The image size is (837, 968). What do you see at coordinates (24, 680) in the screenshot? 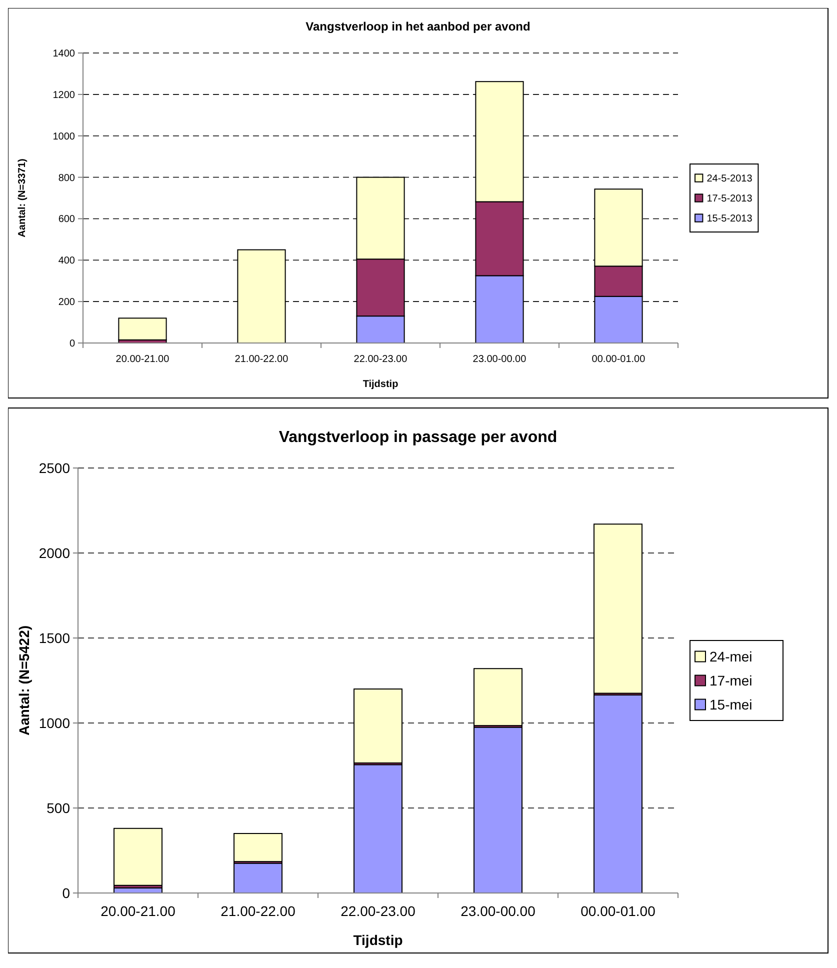
I see `y-axis-title: Aantal: (N=5422)` at bounding box center [24, 680].